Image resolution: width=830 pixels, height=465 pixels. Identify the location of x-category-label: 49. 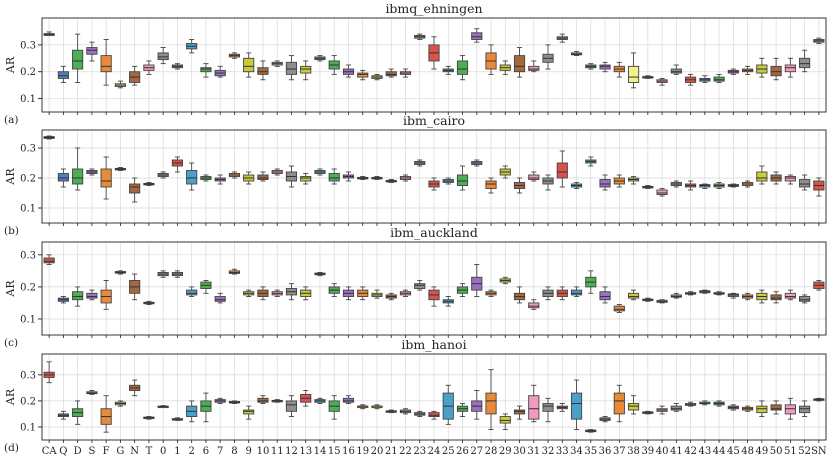
(761, 451).